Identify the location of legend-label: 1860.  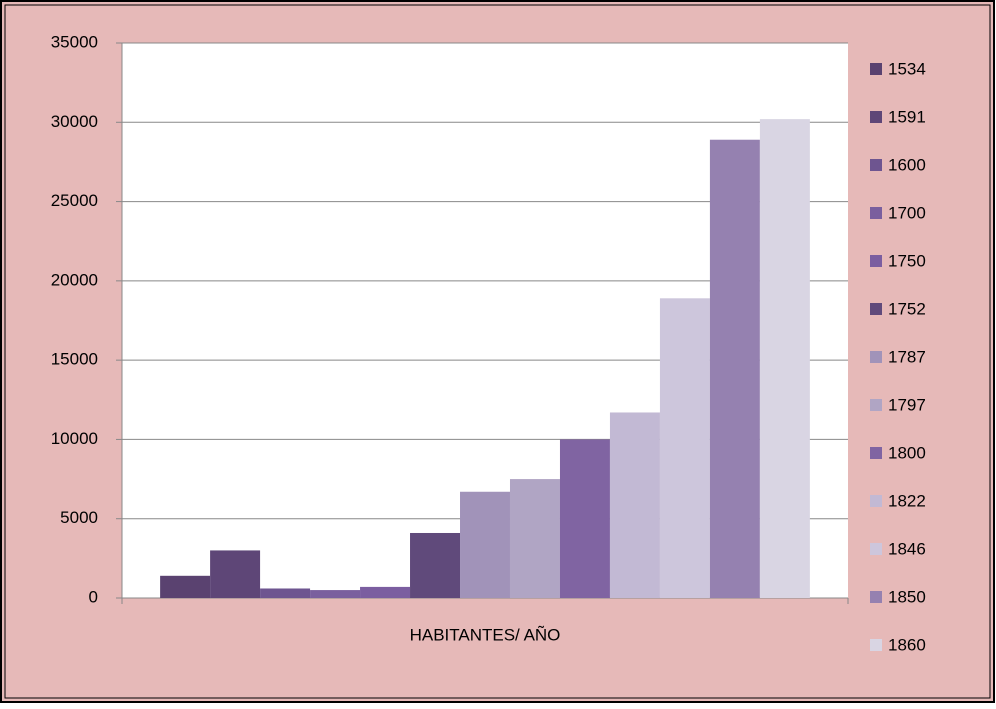
(907, 644).